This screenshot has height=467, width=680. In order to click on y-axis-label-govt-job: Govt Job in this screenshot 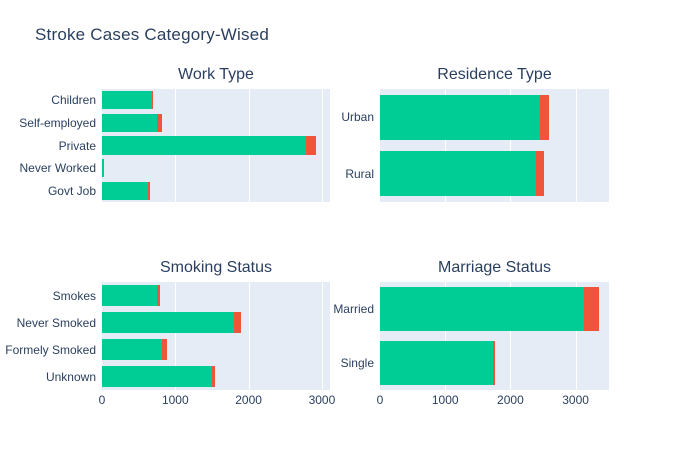, I will do `click(71, 190)`.